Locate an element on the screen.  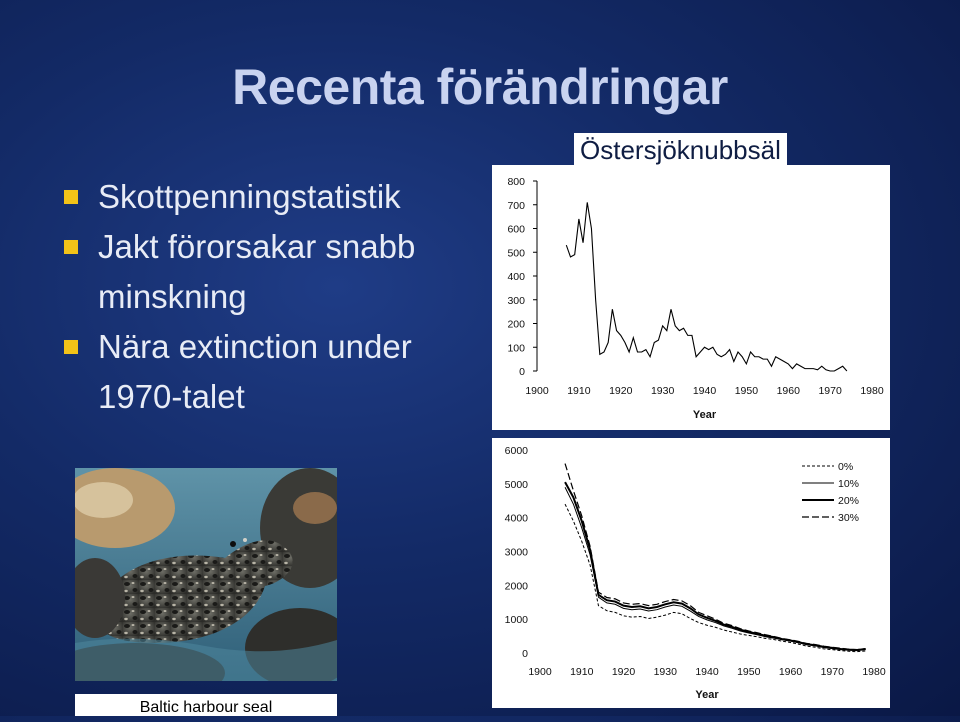
seal-photo is located at coordinates (206, 574).